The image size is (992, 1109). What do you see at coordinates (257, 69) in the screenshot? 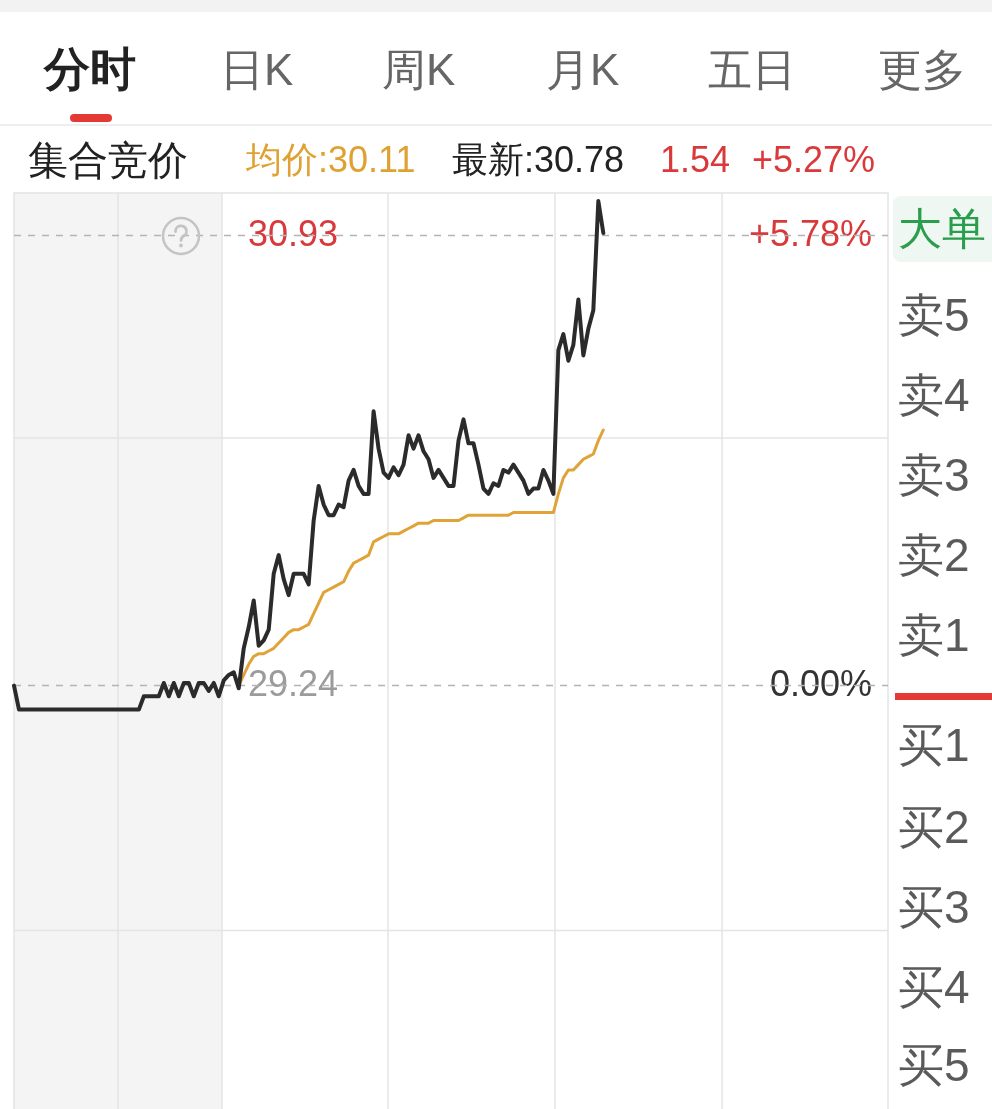
I see `text: 日K` at bounding box center [257, 69].